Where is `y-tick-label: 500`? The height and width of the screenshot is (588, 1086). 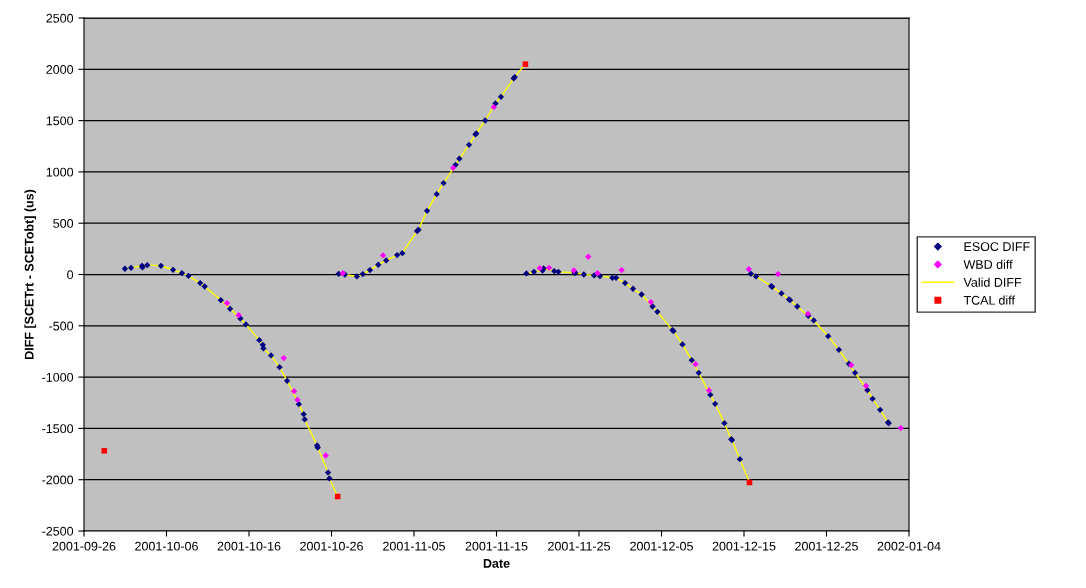 y-tick-label: 500 is located at coordinates (63, 223).